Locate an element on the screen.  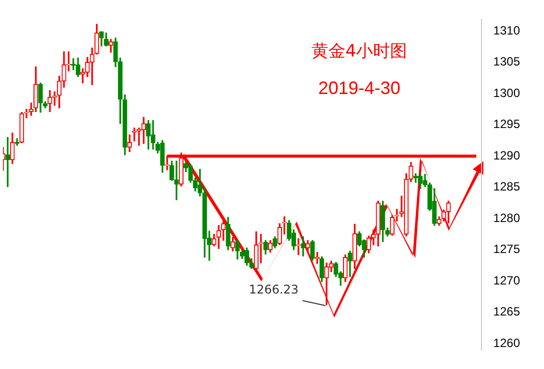
candlestick is located at coordinates (17, 142).